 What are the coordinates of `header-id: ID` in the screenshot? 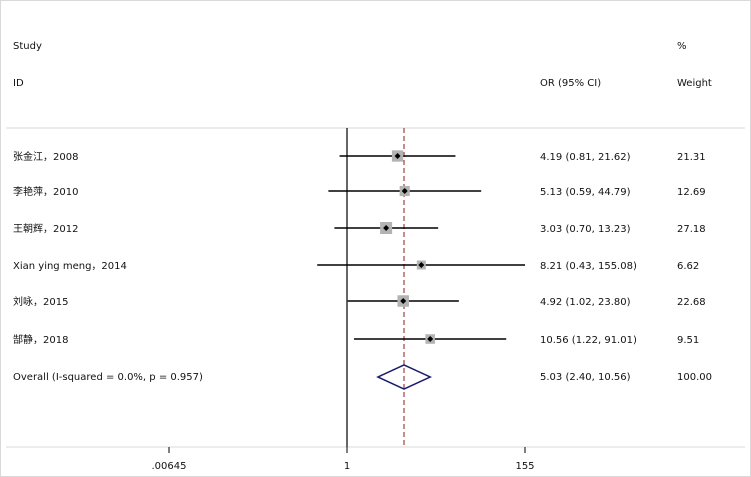 It's located at (18, 83).